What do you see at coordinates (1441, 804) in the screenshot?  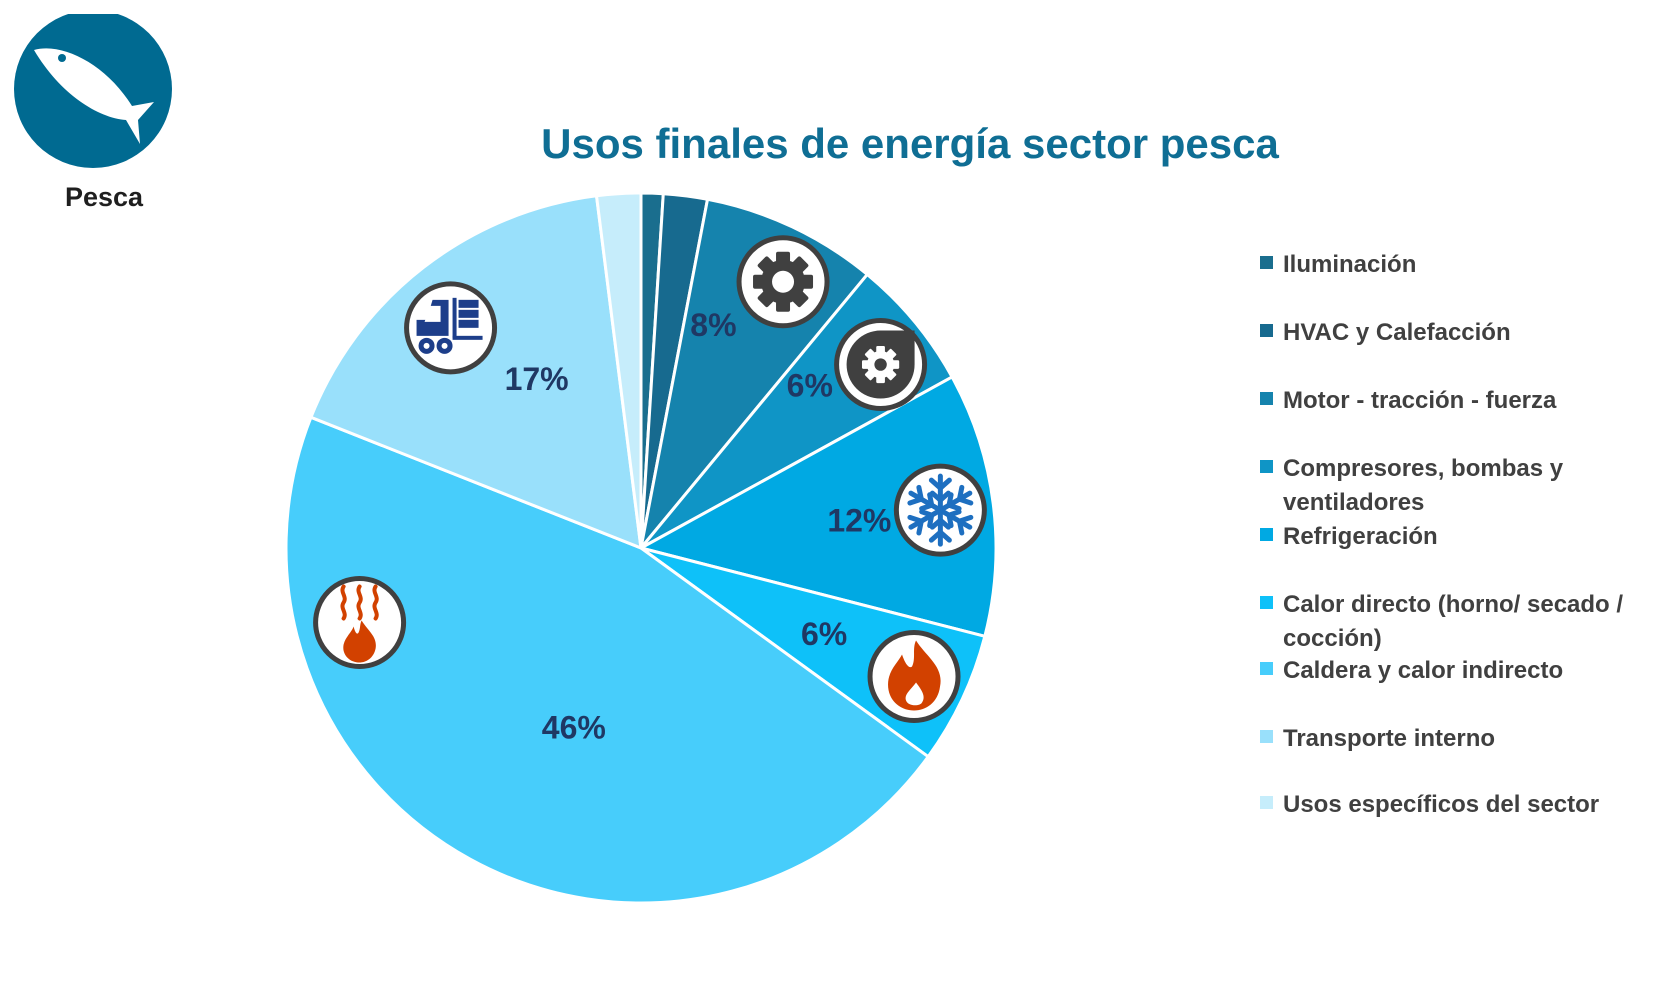 I see `legend-label: Usos específicos del sector` at bounding box center [1441, 804].